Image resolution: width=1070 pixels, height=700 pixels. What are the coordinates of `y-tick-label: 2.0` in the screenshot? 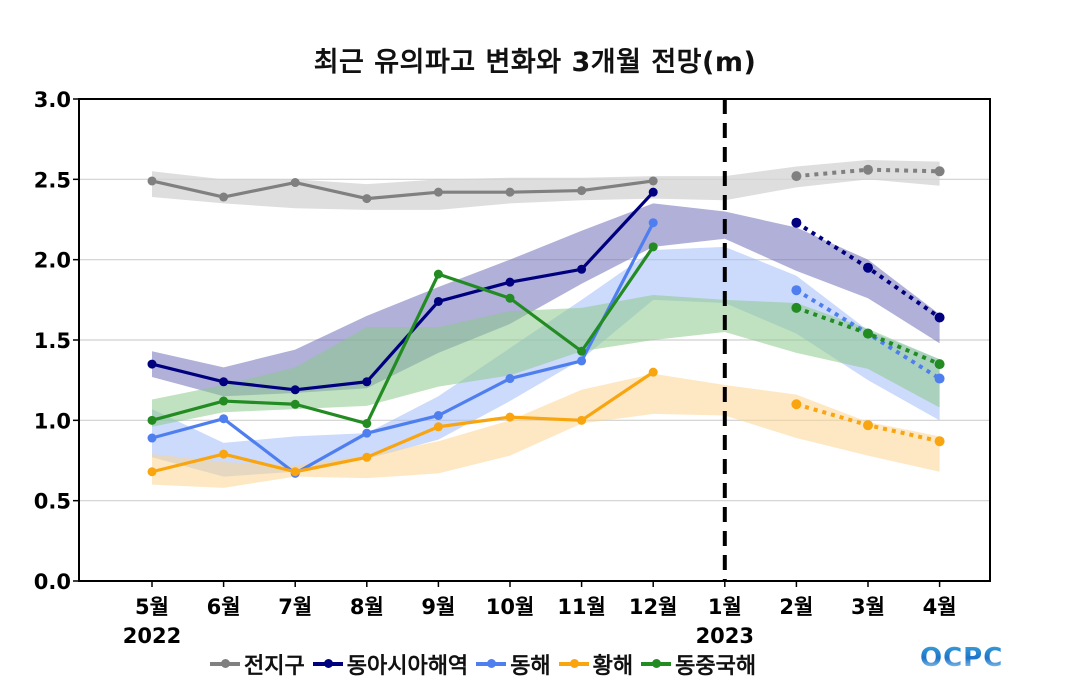 It's located at (52, 261).